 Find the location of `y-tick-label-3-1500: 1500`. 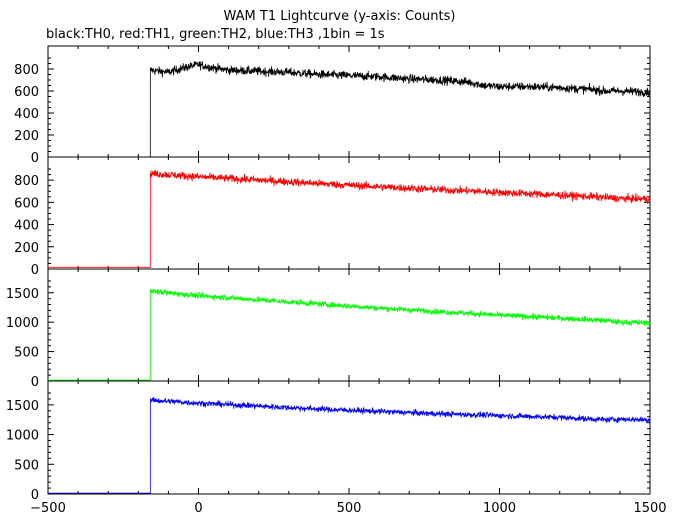

y-tick-label-3-1500: 1500 is located at coordinates (22, 406).